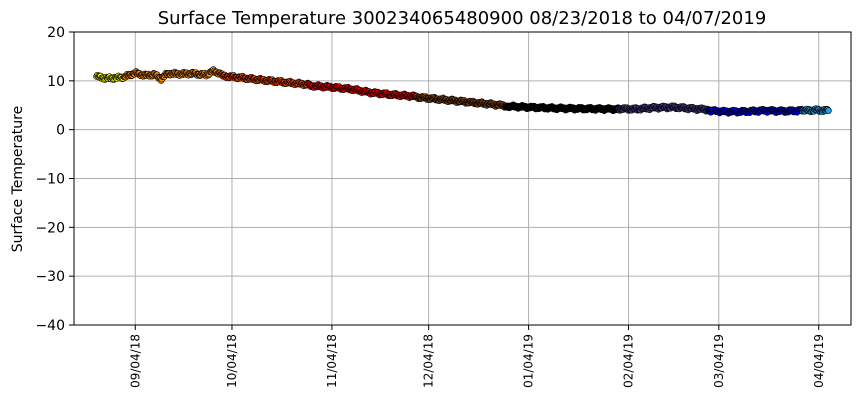 The width and height of the screenshot is (860, 408). I want to click on x-tick-label: 03/04/19, so click(719, 361).